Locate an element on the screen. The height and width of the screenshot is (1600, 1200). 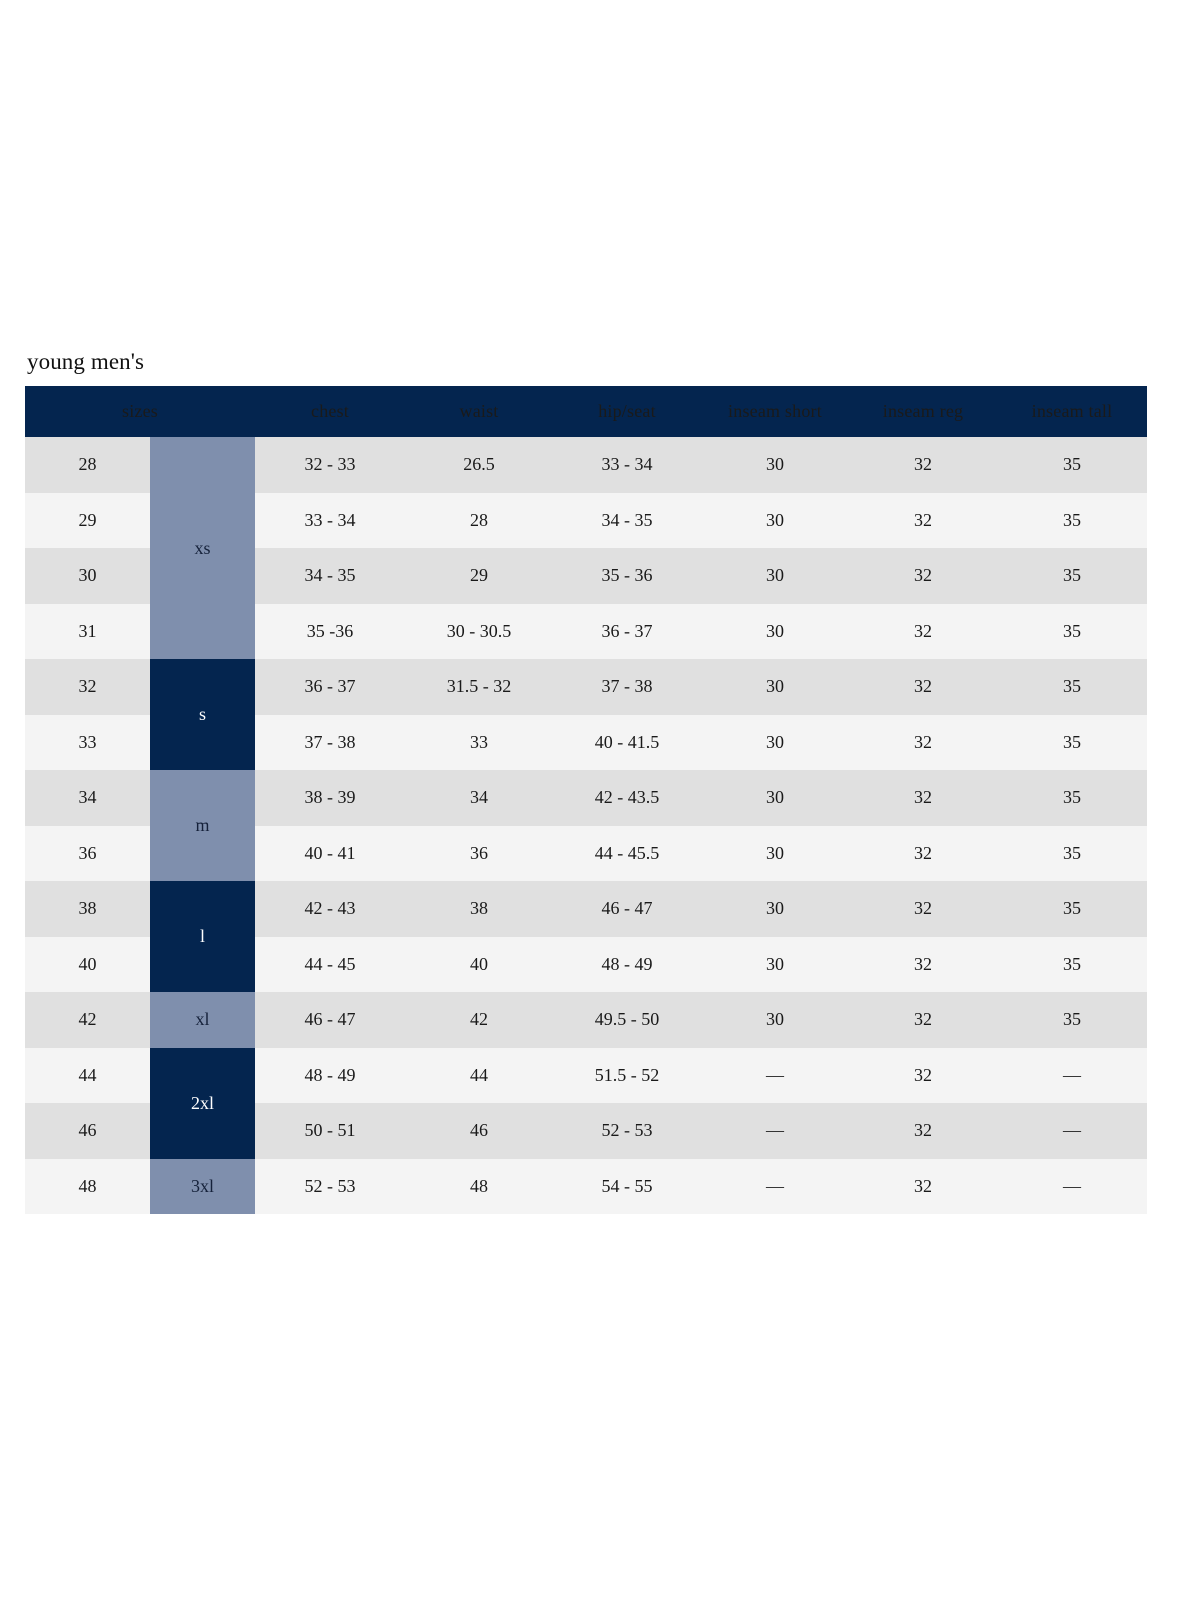
table-row: 40 44 - 45 40 48 - 49 30 32 35 is located at coordinates (586, 964).